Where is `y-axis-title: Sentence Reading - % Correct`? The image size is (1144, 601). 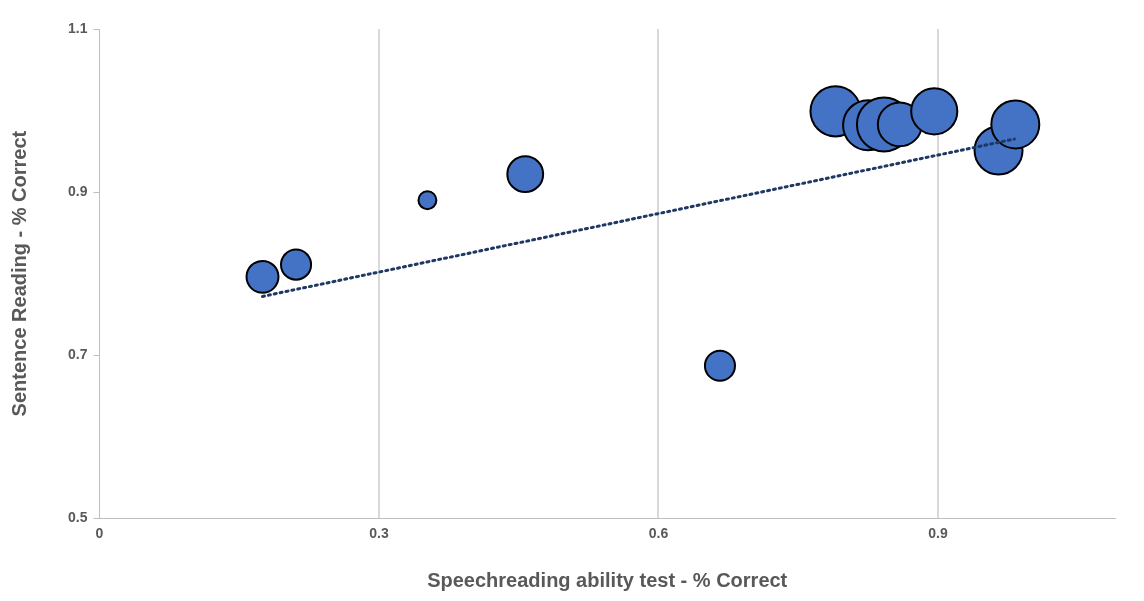 y-axis-title: Sentence Reading - % Correct is located at coordinates (18, 273).